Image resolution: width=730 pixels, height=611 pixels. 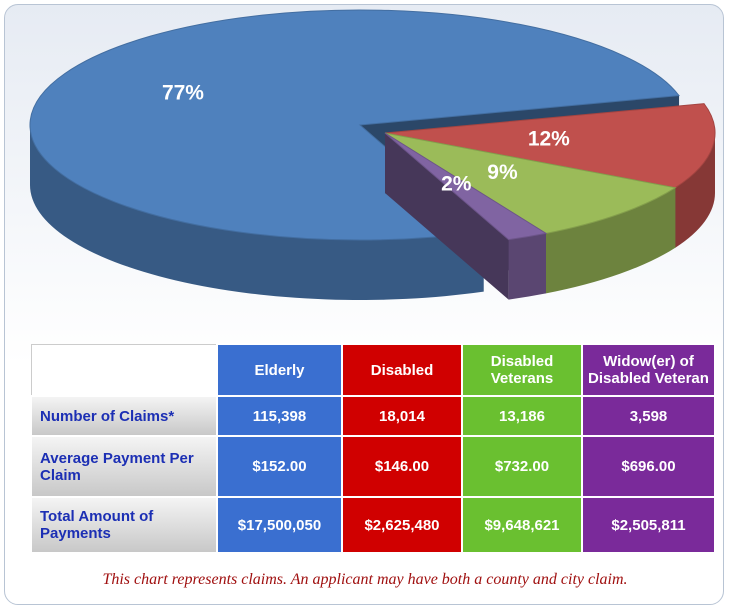 I want to click on table-cell: $152.00, so click(x=279, y=466).